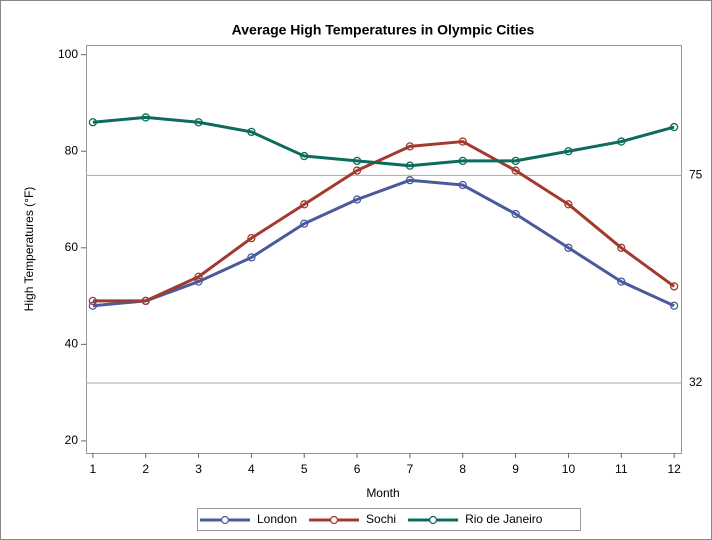 The height and width of the screenshot is (540, 712). Describe the element at coordinates (68, 54) in the screenshot. I see `y-tick-label: 100` at that location.